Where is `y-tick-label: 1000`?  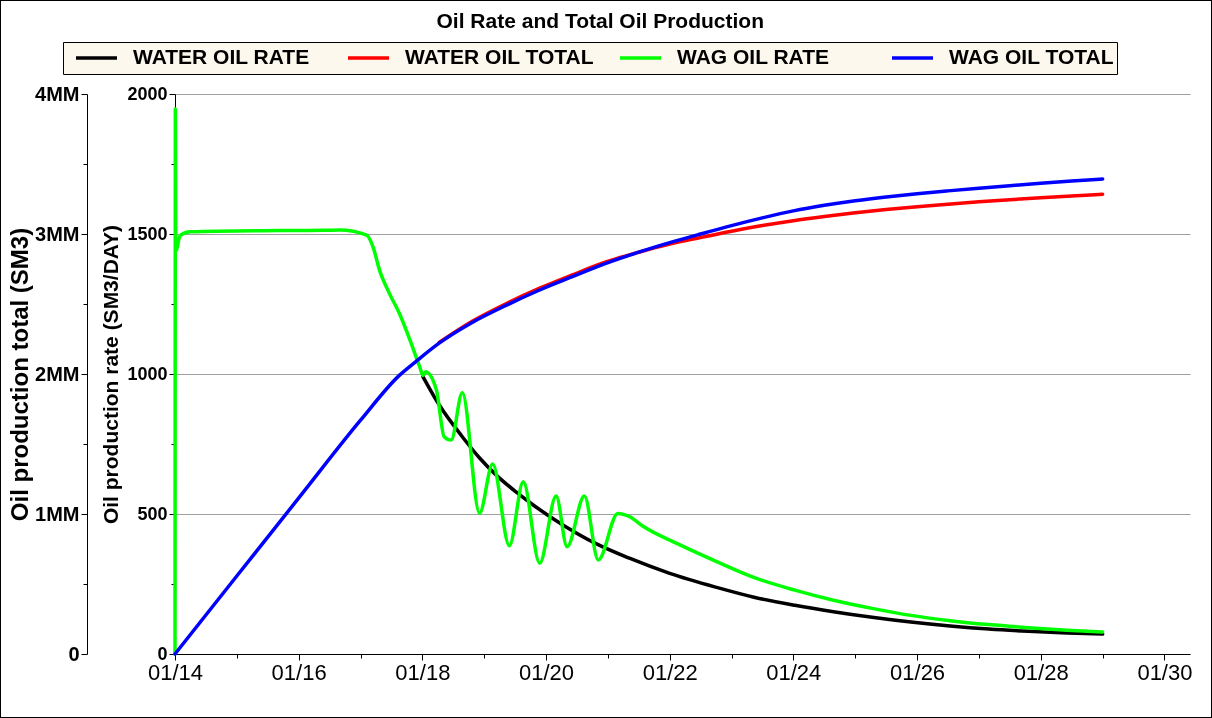
y-tick-label: 1000 is located at coordinates (147, 373).